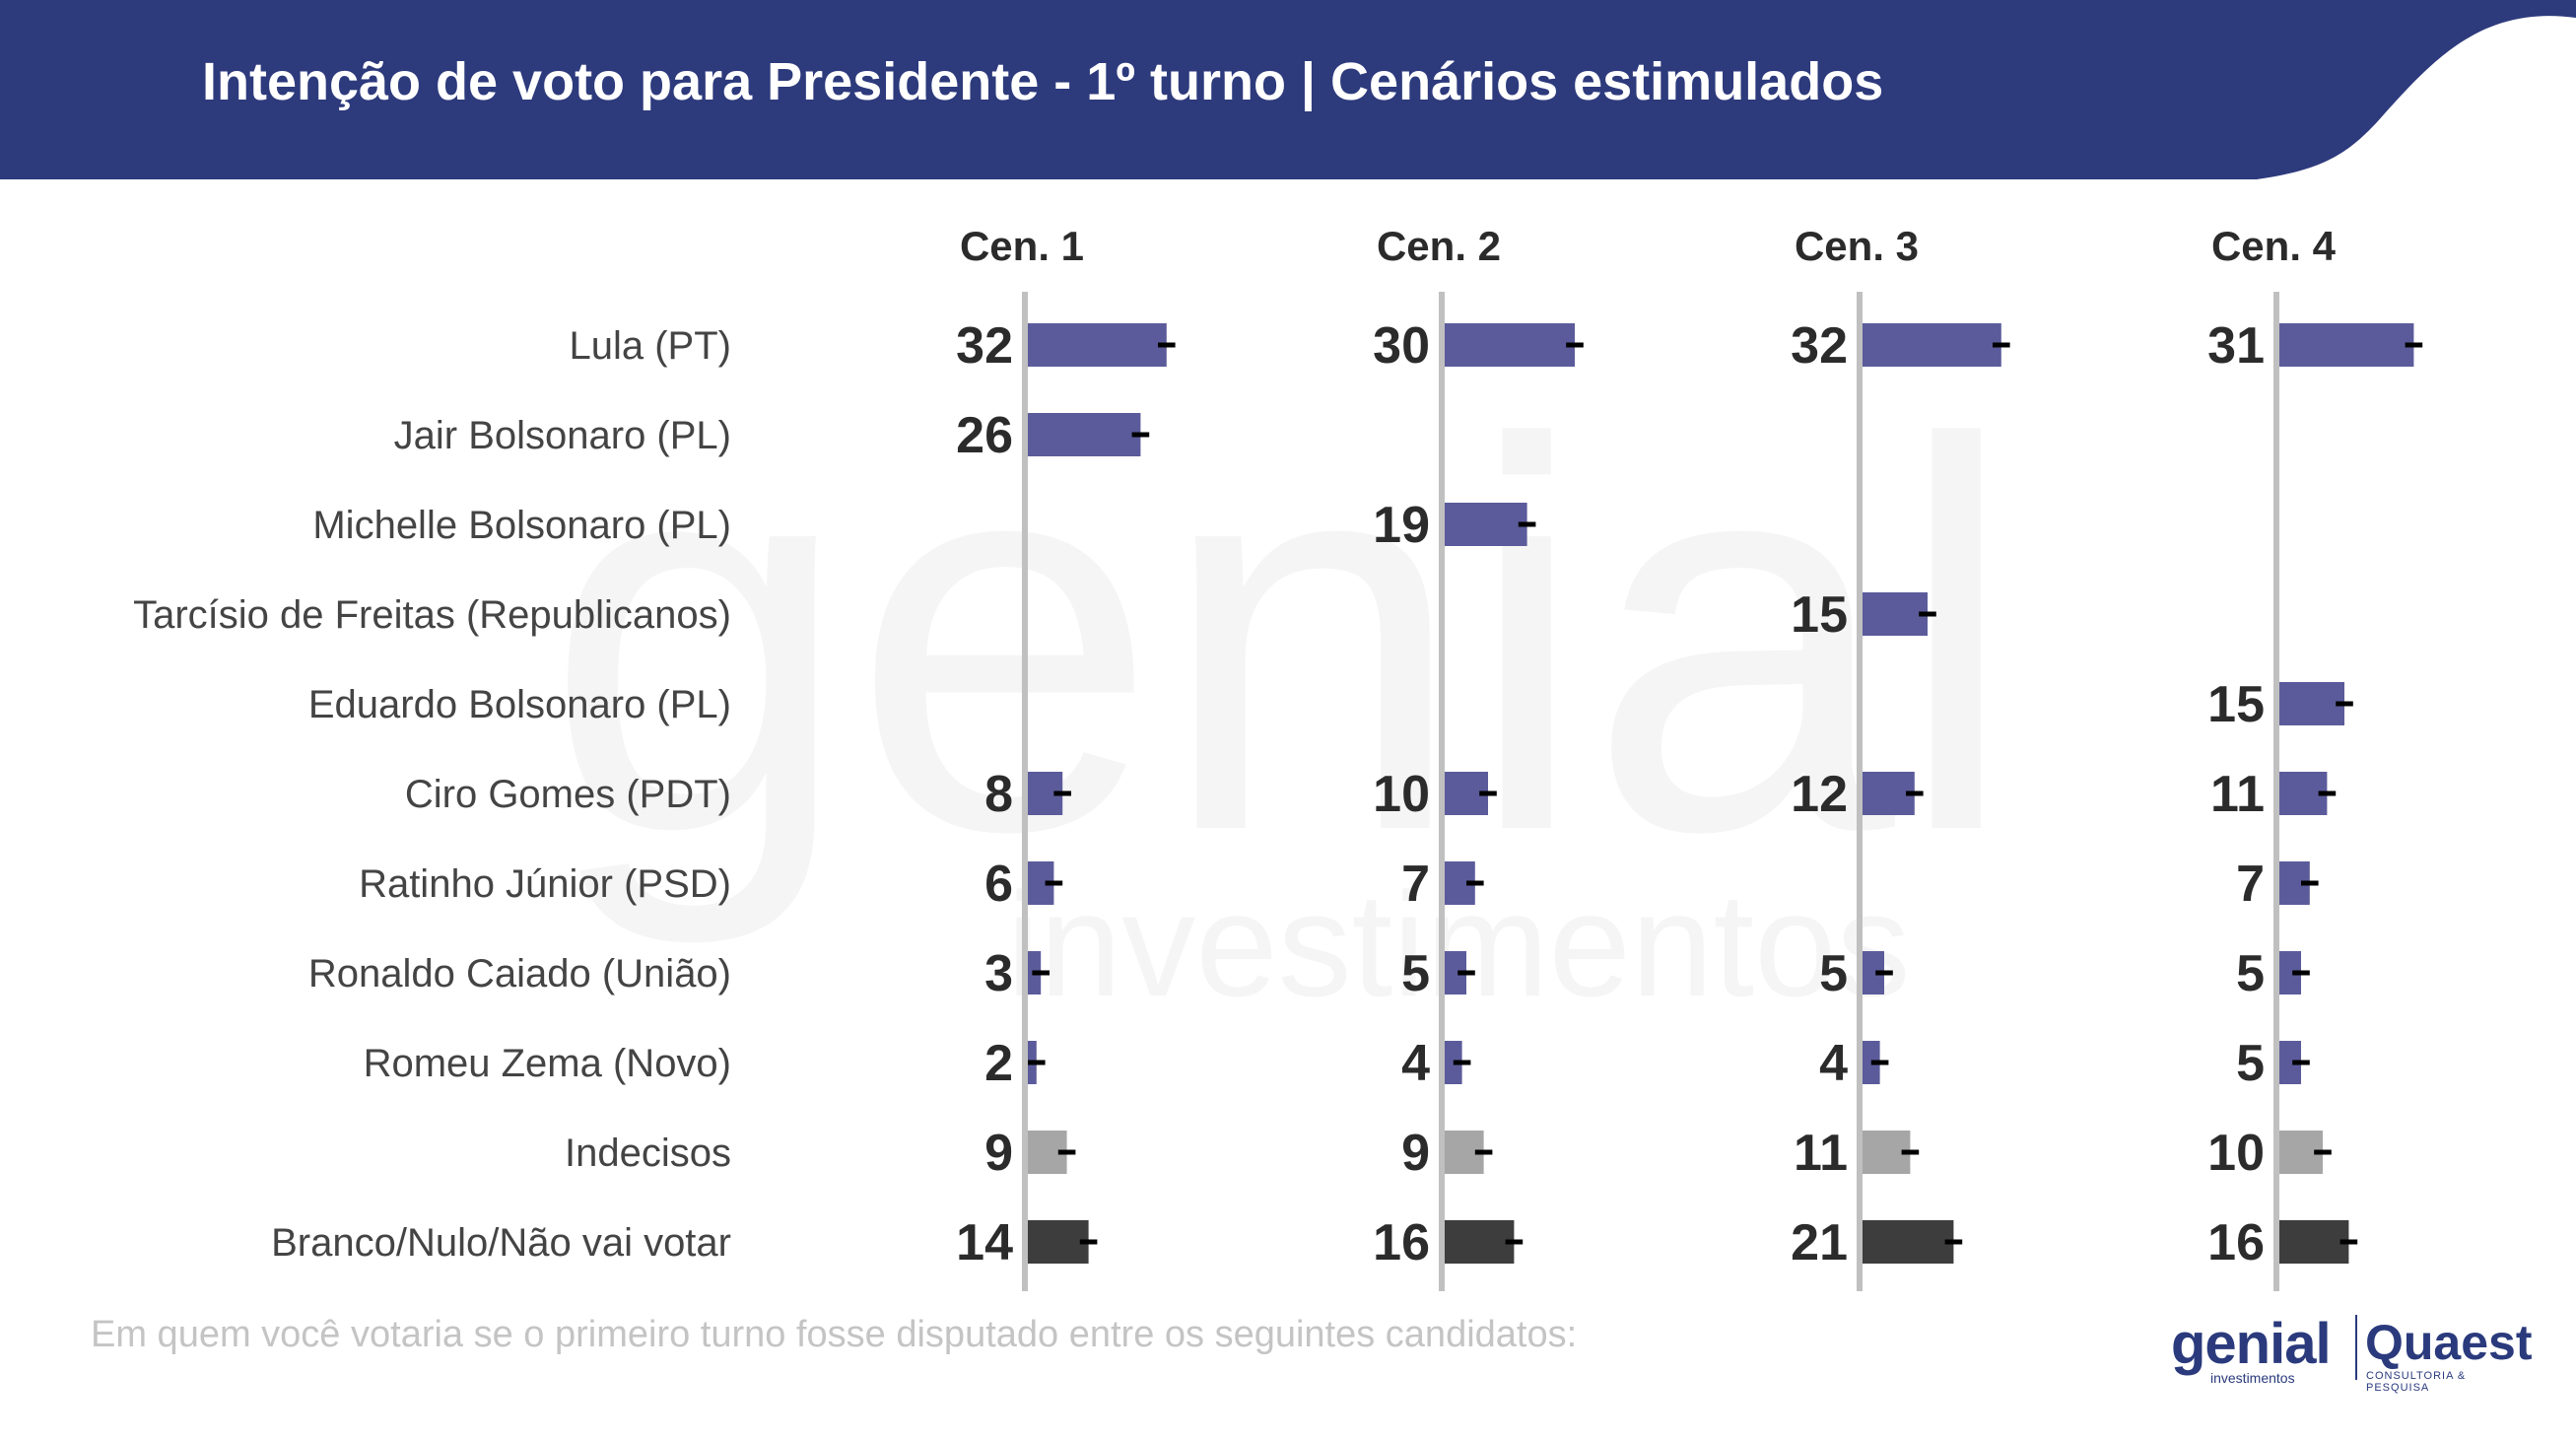 The height and width of the screenshot is (1441, 2576). Describe the element at coordinates (1022, 246) in the screenshot. I see `scenario-header: Cen. 1` at that location.